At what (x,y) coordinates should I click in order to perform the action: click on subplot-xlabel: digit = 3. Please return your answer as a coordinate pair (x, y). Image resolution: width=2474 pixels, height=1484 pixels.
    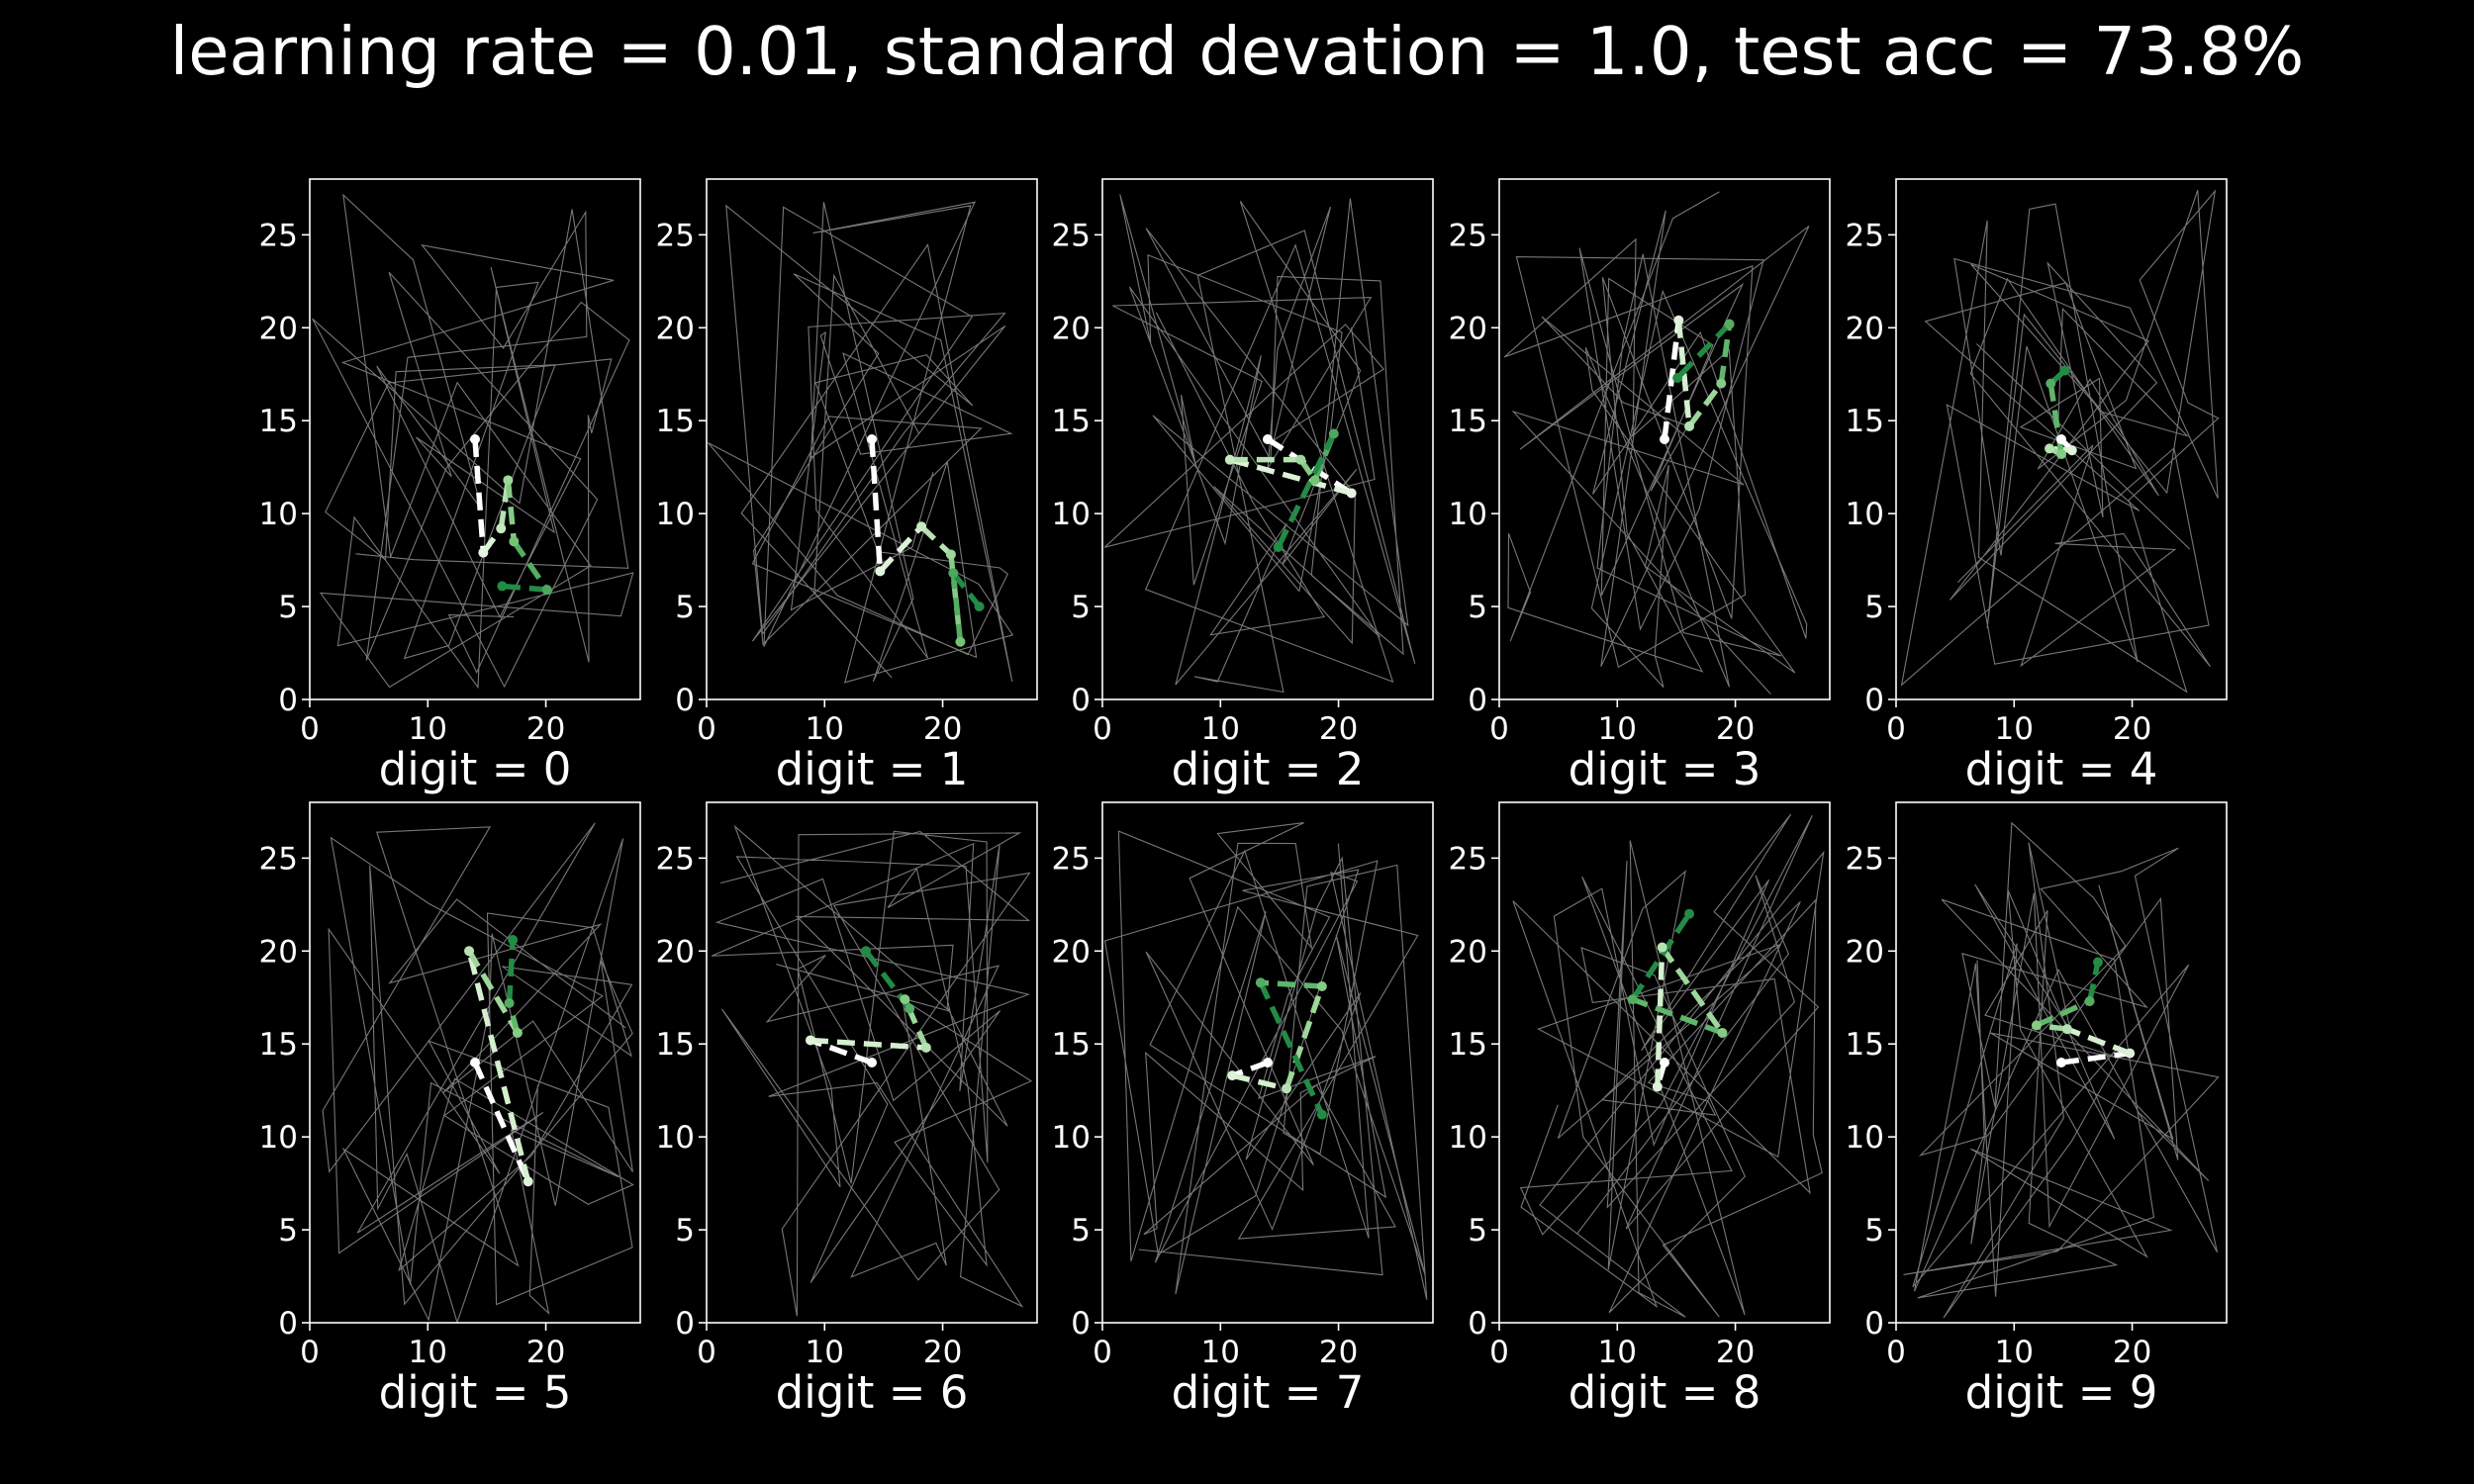
    Looking at the image, I should click on (1665, 769).